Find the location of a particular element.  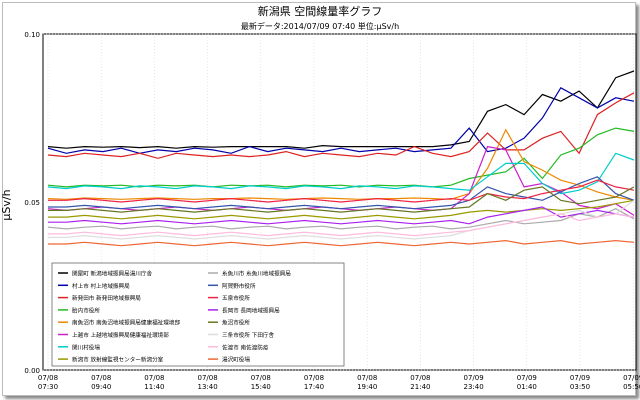

y-tick-label: 0.00 is located at coordinates (32, 371).